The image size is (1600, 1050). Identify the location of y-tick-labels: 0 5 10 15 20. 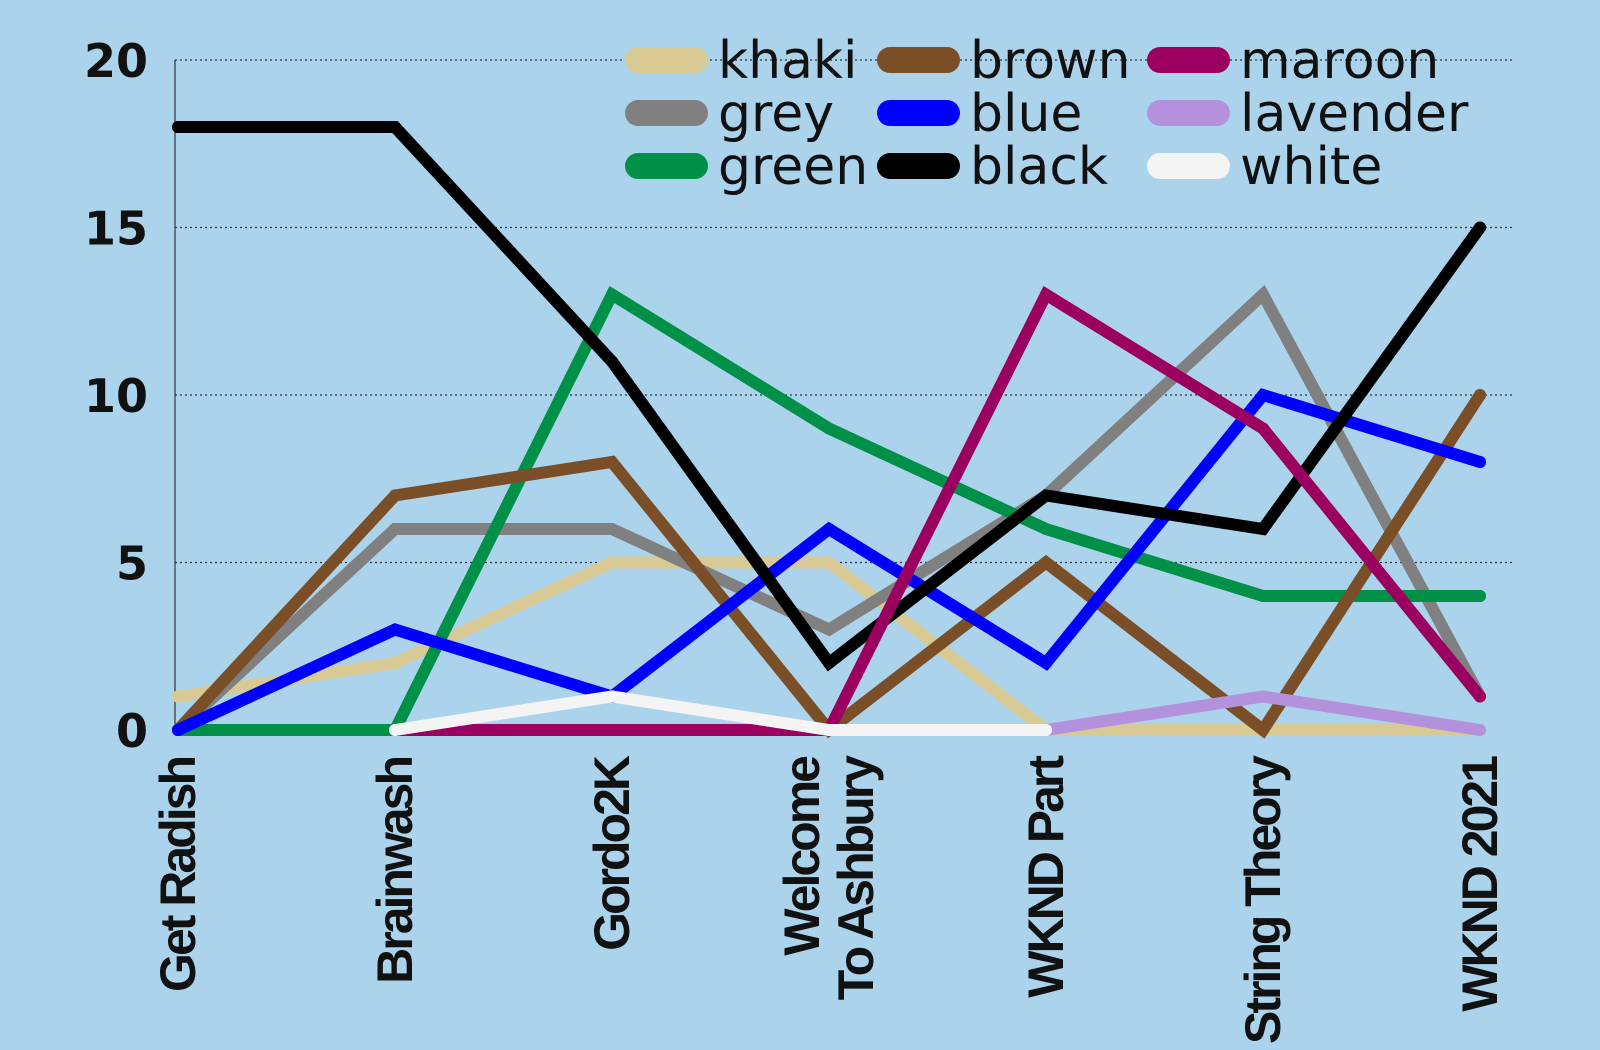
(116, 396).